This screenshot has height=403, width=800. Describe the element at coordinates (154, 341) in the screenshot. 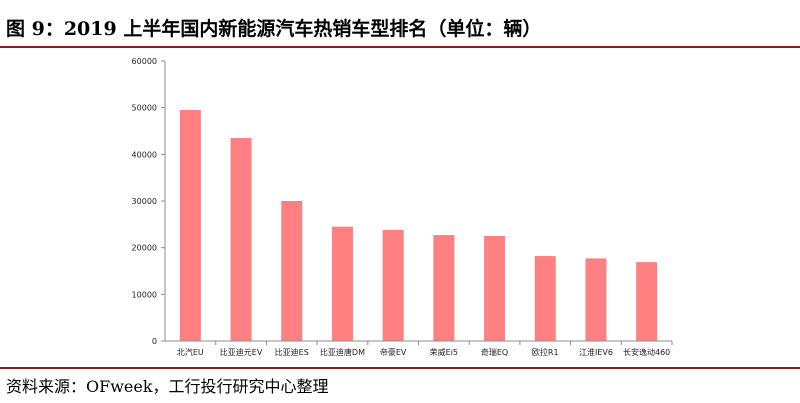

I see `y-tick-label: 0` at that location.